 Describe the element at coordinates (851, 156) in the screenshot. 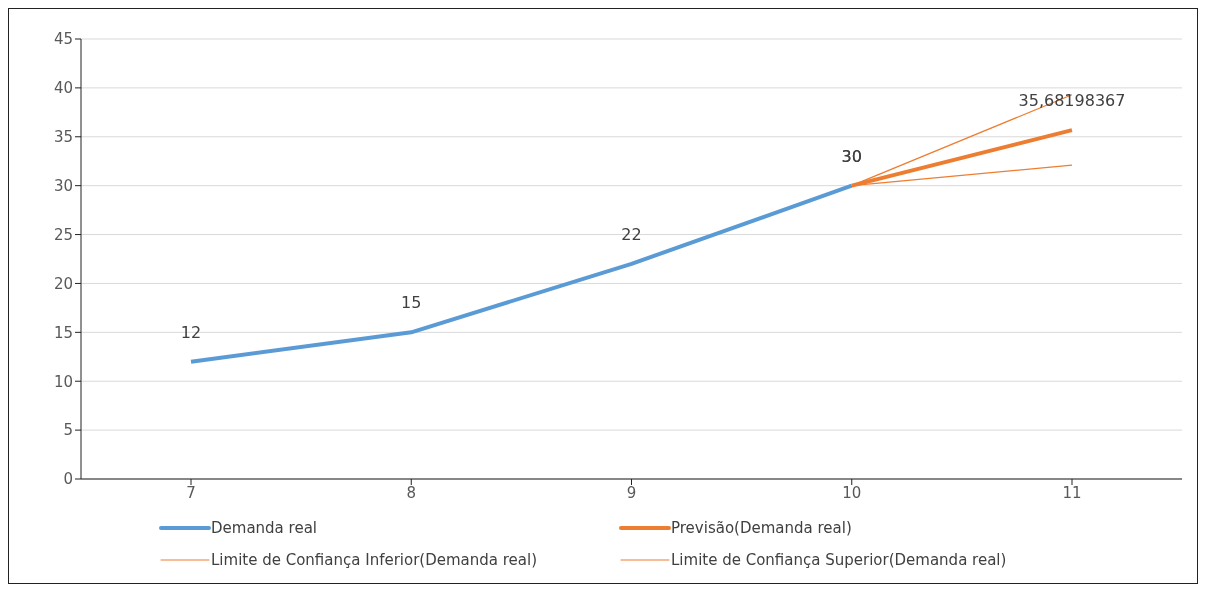

I see `data-label: 30` at that location.